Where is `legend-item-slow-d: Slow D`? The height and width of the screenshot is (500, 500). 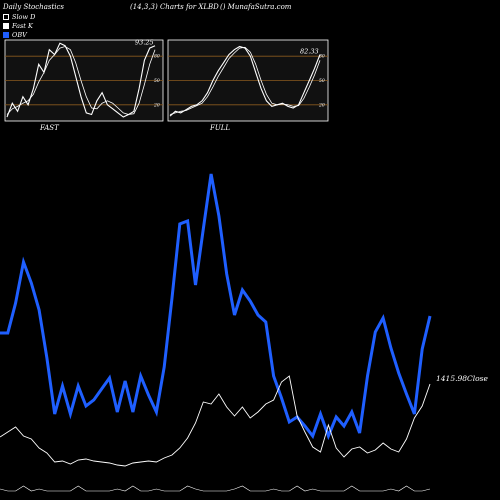
legend-item-slow-d: Slow D is located at coordinates (19, 16).